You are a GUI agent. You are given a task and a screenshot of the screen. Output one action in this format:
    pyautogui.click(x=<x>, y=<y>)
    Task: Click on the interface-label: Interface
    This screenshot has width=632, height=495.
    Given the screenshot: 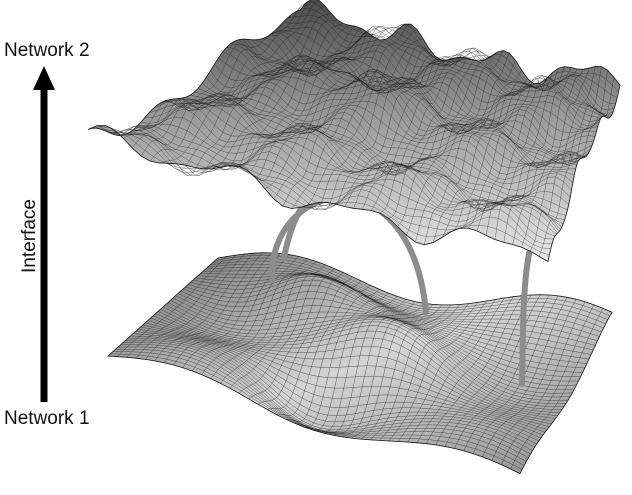 What is the action you would take?
    pyautogui.click(x=30, y=236)
    